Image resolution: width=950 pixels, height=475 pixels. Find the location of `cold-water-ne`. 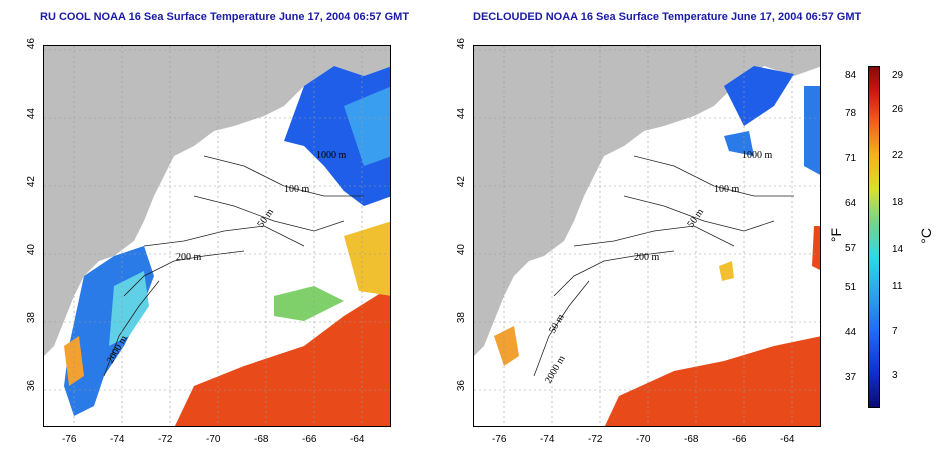

cold-water-ne is located at coordinates (759, 96).